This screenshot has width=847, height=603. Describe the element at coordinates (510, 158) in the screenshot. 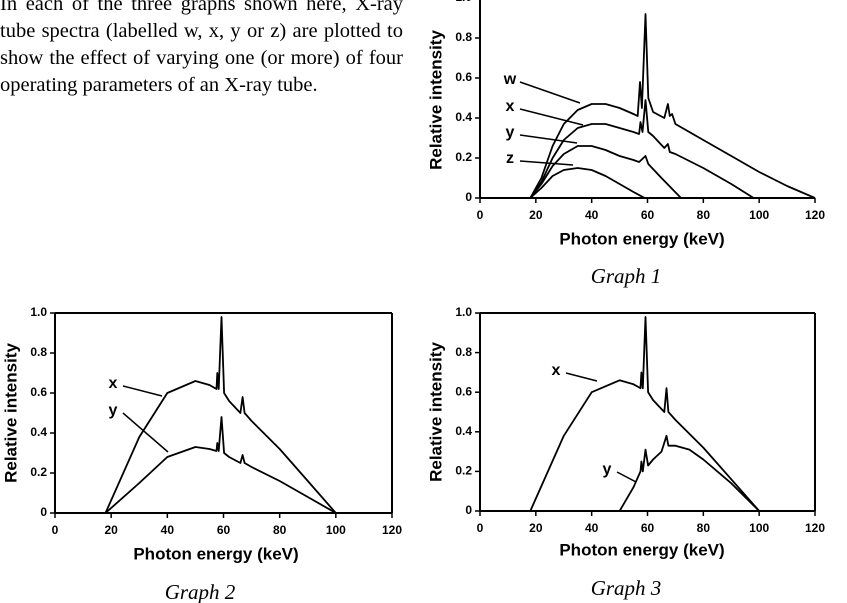

I see `series-label: z` at that location.